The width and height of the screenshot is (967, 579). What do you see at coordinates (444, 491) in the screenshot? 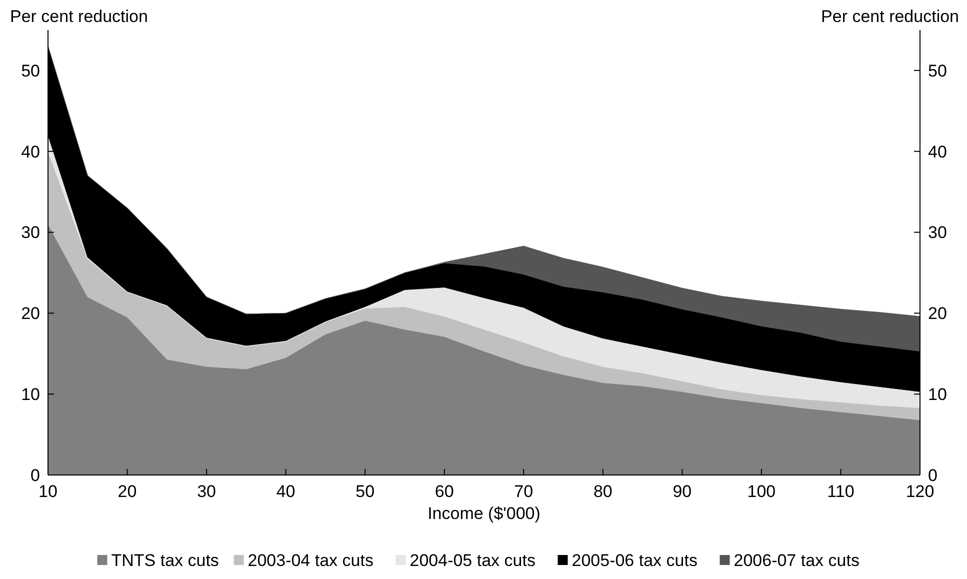
I see `x-tick-label: 60` at bounding box center [444, 491].